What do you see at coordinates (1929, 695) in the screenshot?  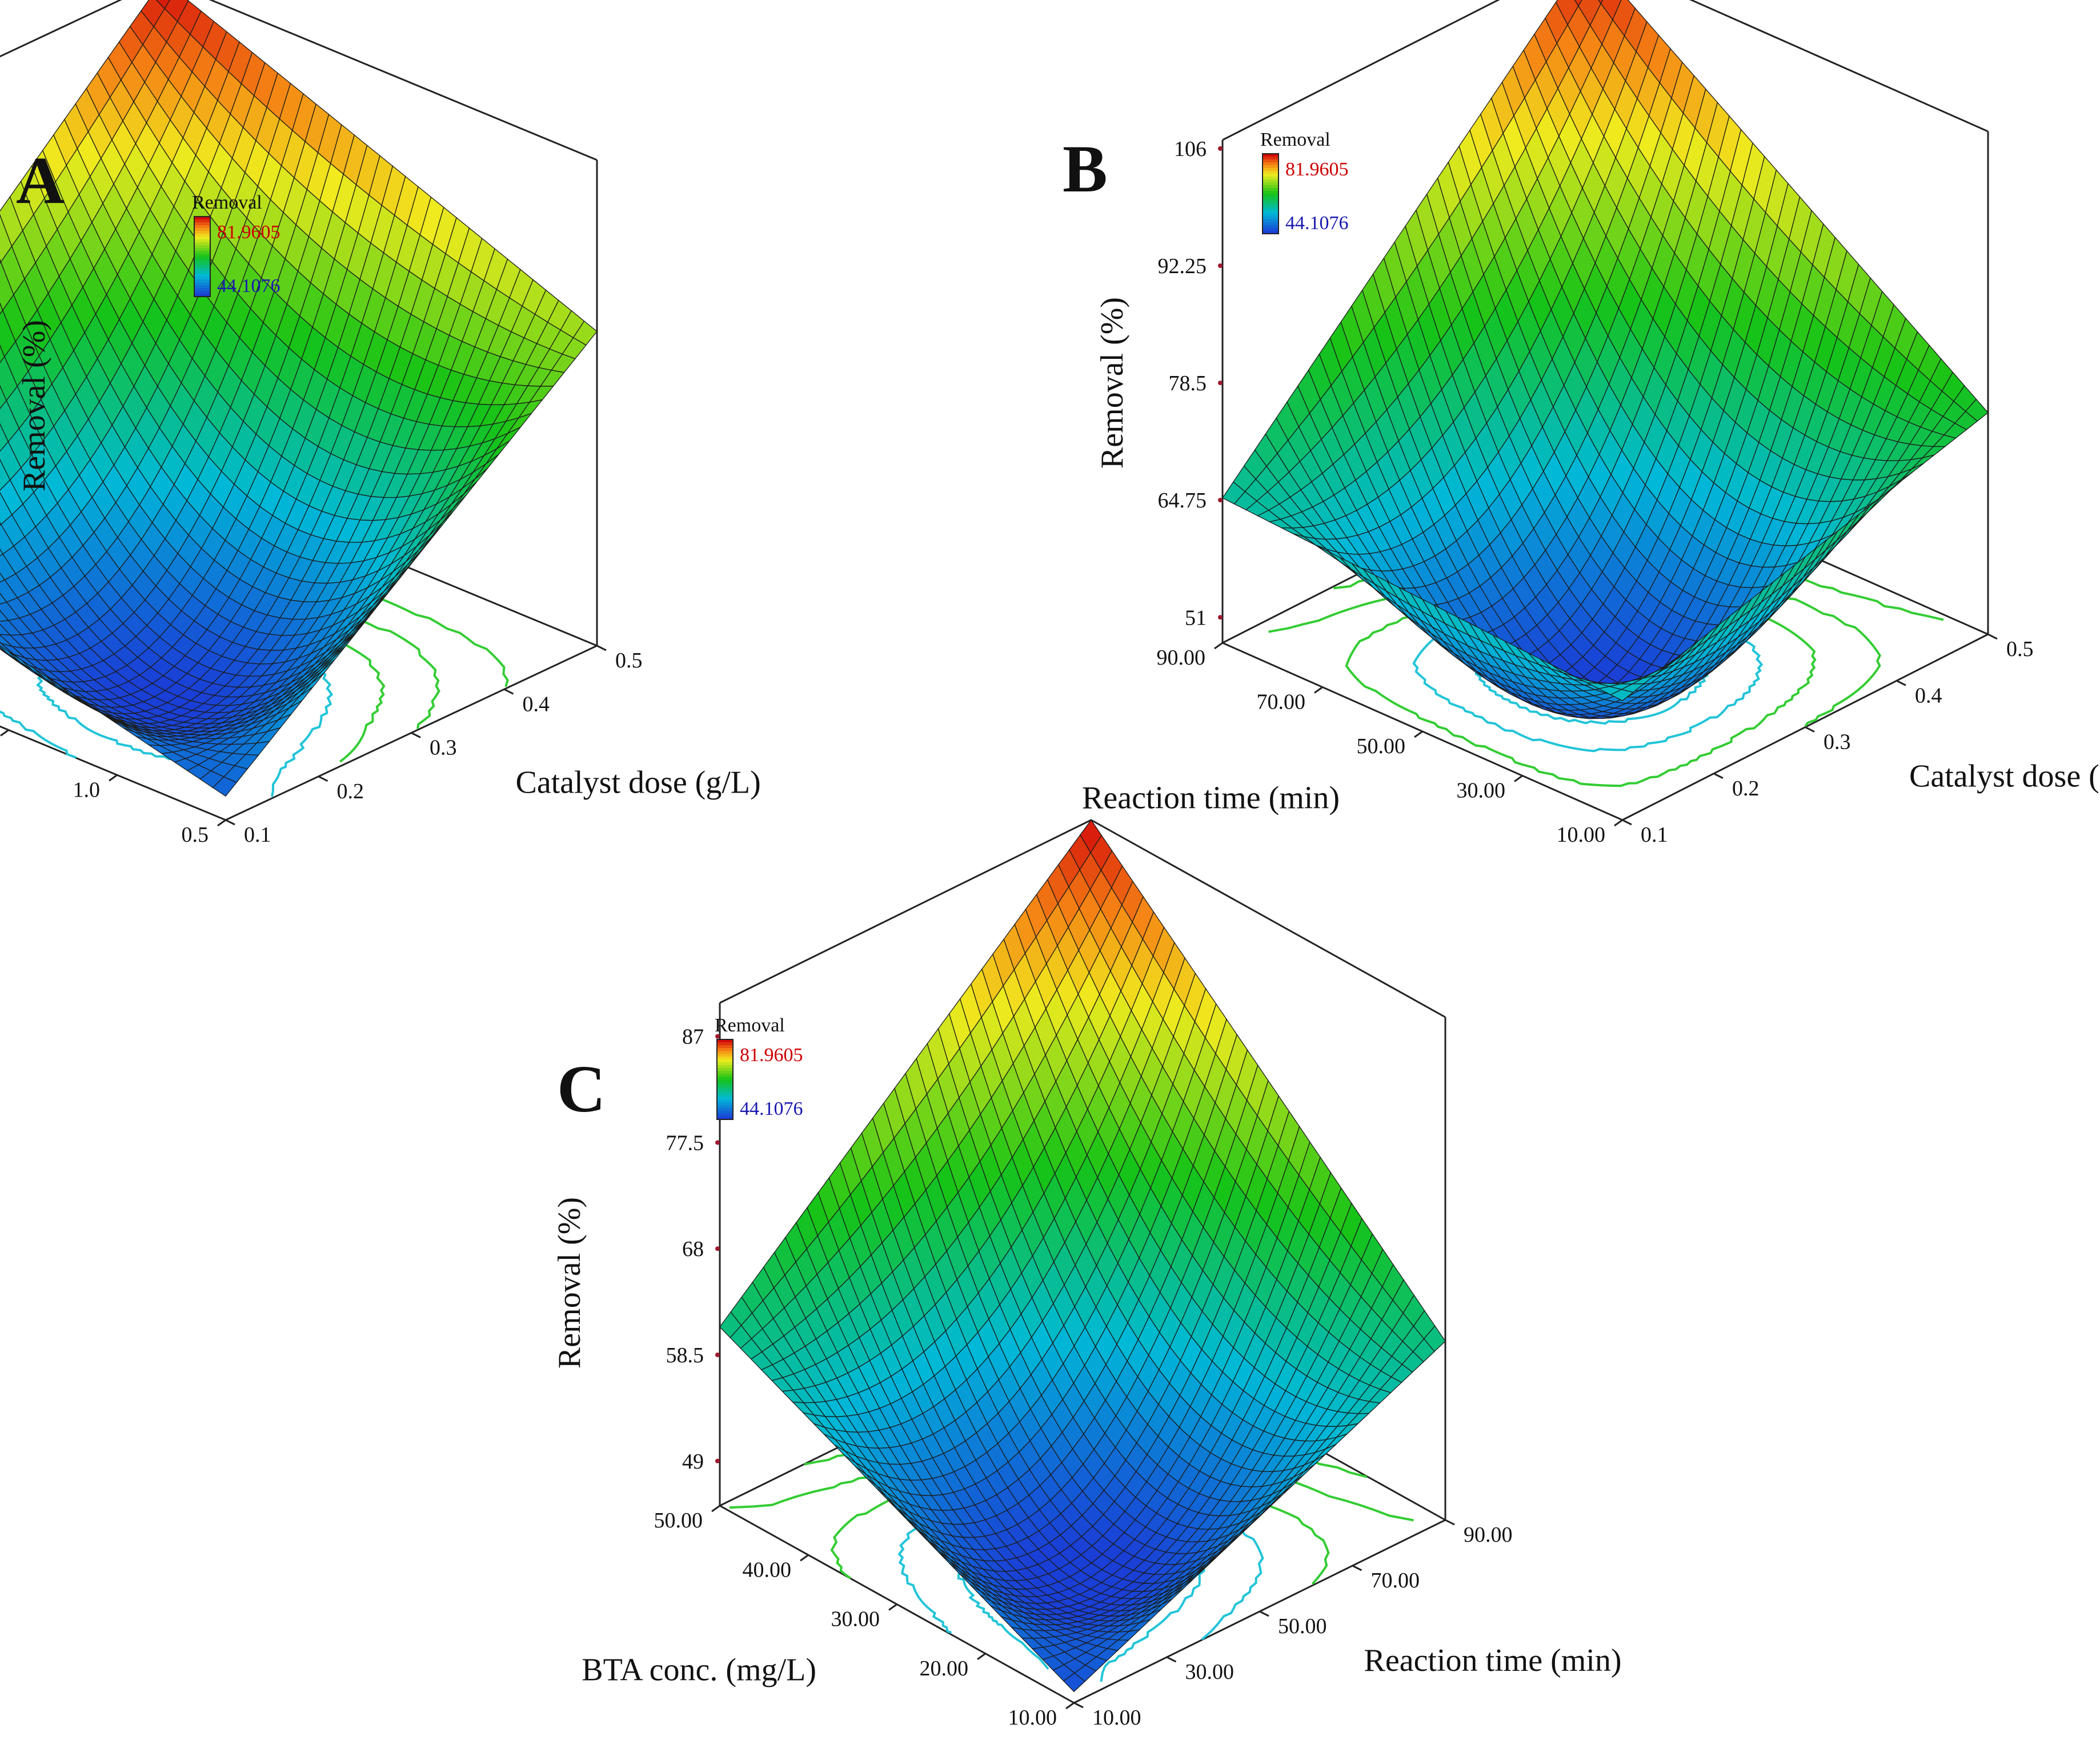 I see `y-tick-label: 0.4` at bounding box center [1929, 695].